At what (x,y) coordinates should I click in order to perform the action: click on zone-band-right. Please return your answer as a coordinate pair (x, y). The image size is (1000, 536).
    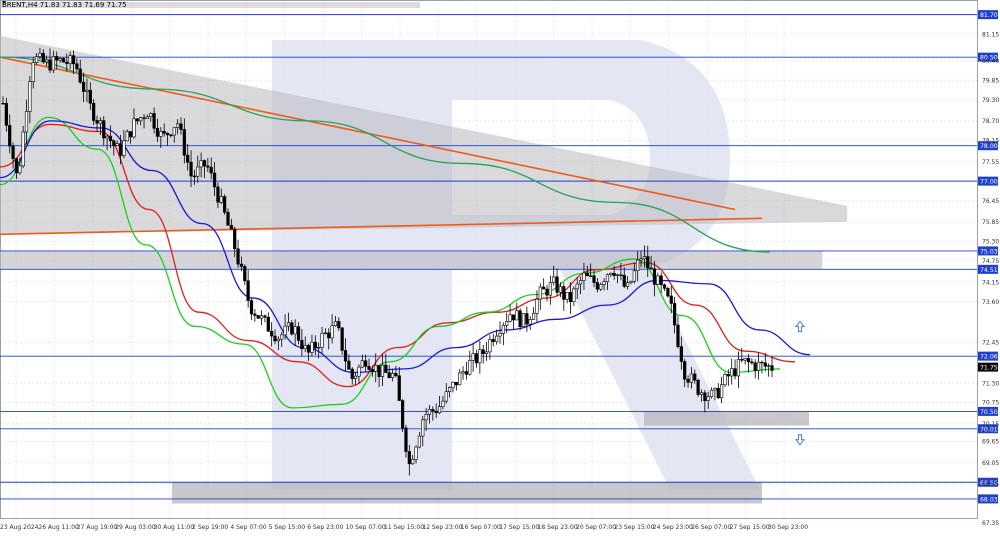
    Looking at the image, I should click on (726, 418).